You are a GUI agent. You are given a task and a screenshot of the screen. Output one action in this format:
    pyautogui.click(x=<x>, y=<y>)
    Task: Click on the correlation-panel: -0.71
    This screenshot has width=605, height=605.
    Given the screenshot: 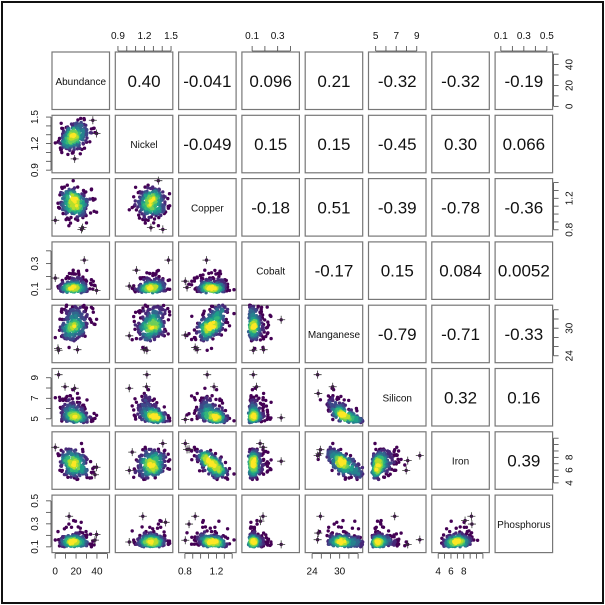 What is the action you would take?
    pyautogui.click(x=460, y=334)
    